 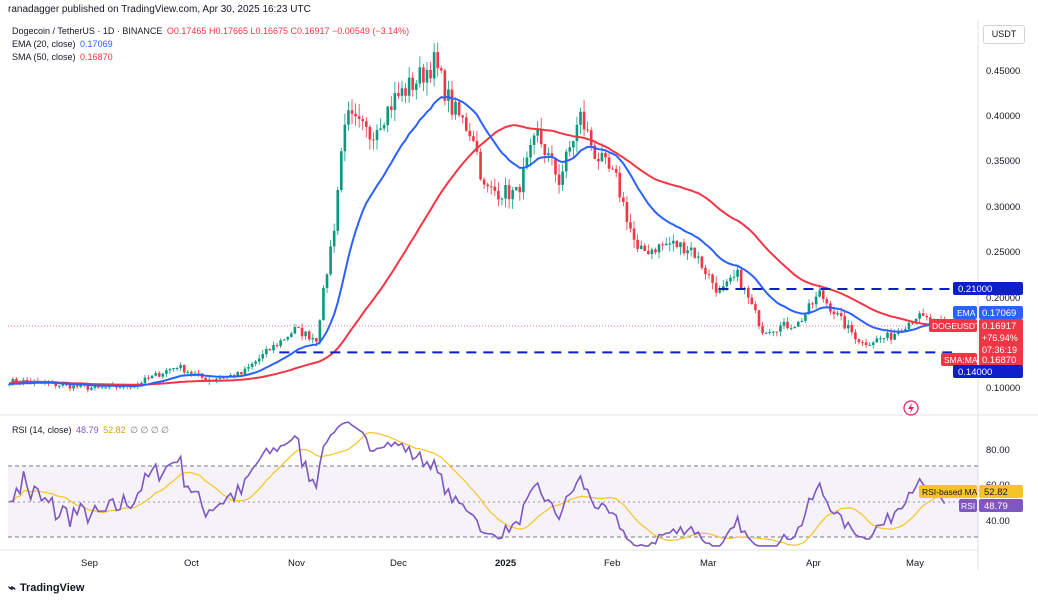 What do you see at coordinates (968, 506) in the screenshot?
I see `tag-rsi-label: RSI` at bounding box center [968, 506].